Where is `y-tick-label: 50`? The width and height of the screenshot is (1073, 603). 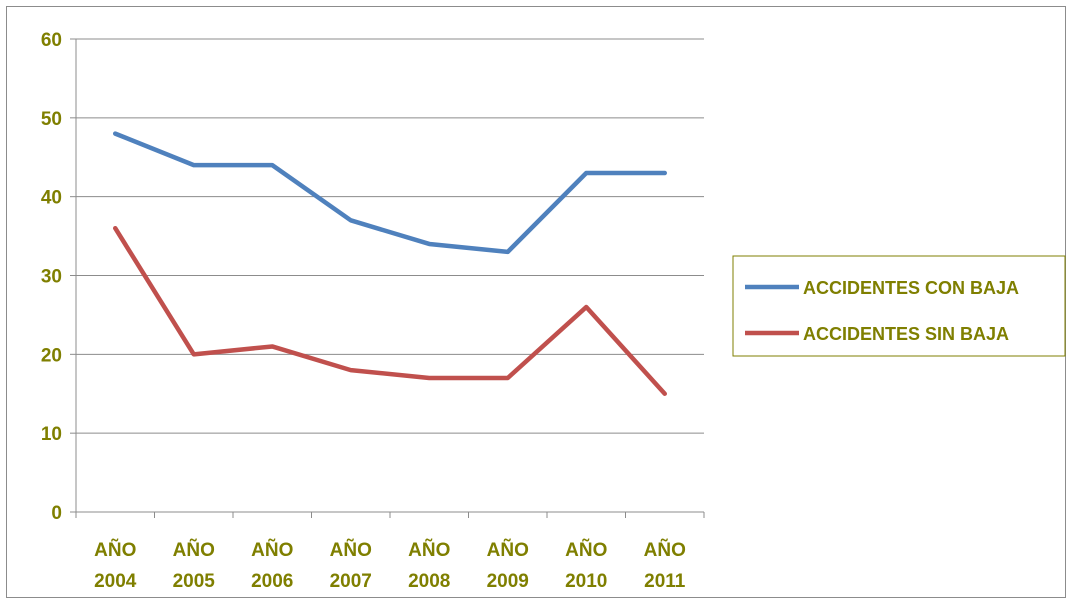
y-tick-label: 50 is located at coordinates (51, 119).